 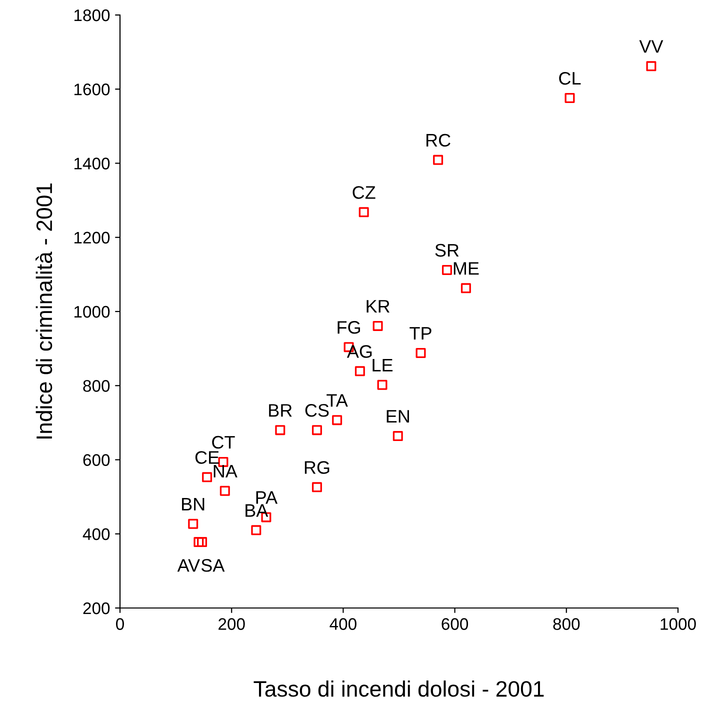 What do you see at coordinates (231, 624) in the screenshot?
I see `x-tick-label: 200` at bounding box center [231, 624].